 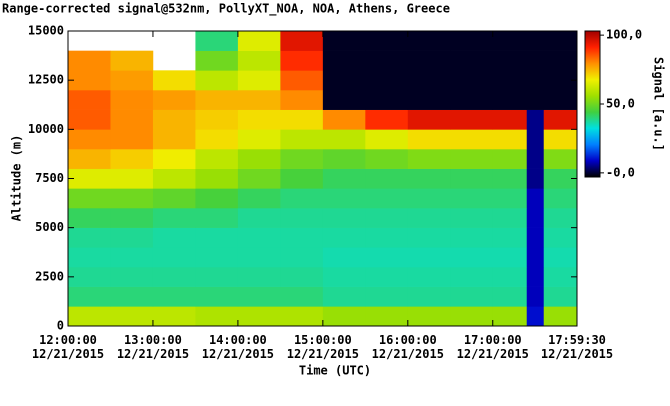 I want to click on y-tick-label: 7500, so click(x=49, y=178).